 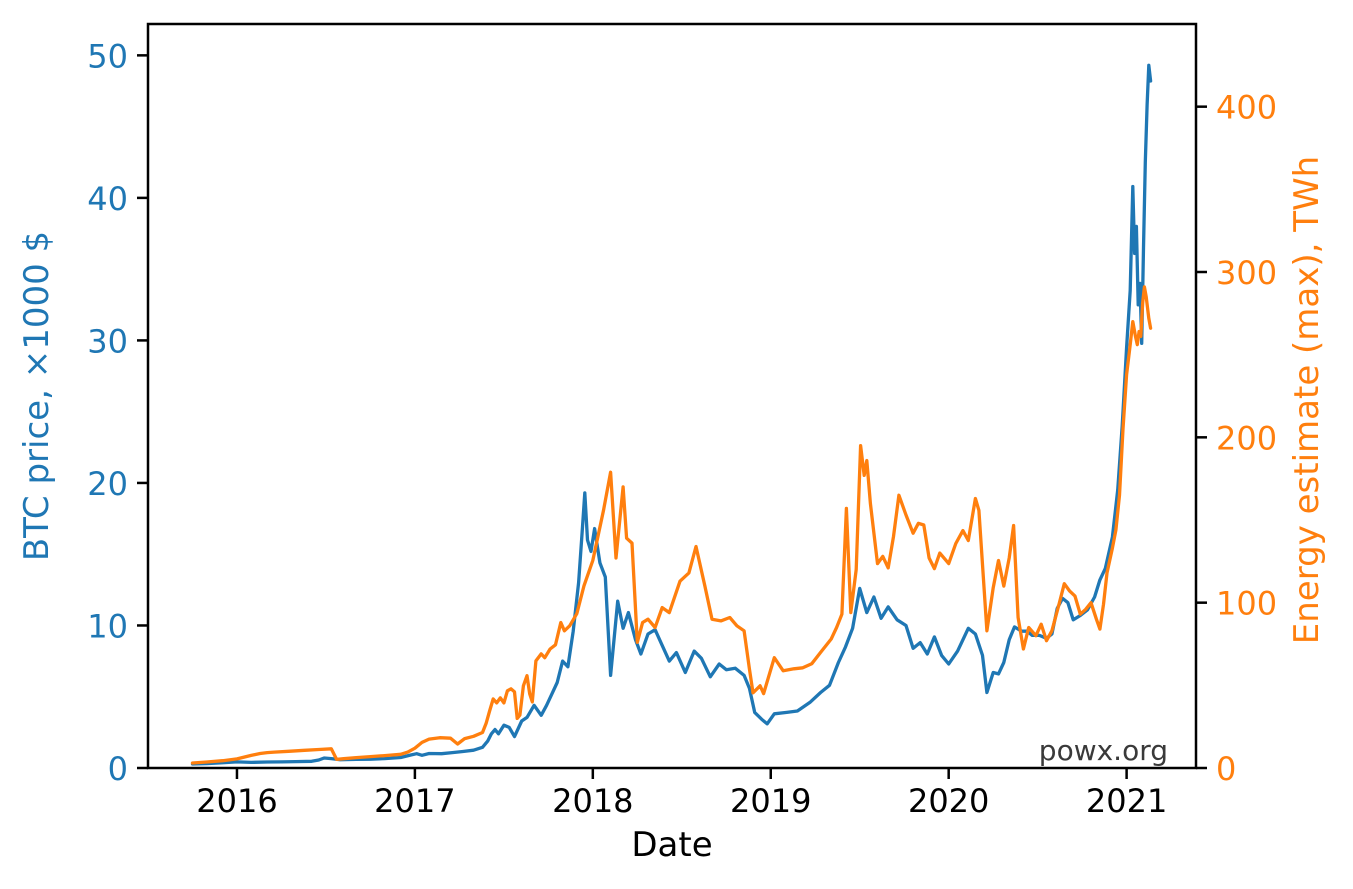 What do you see at coordinates (1246, 273) in the screenshot?
I see `right-tick-label: 300` at bounding box center [1246, 273].